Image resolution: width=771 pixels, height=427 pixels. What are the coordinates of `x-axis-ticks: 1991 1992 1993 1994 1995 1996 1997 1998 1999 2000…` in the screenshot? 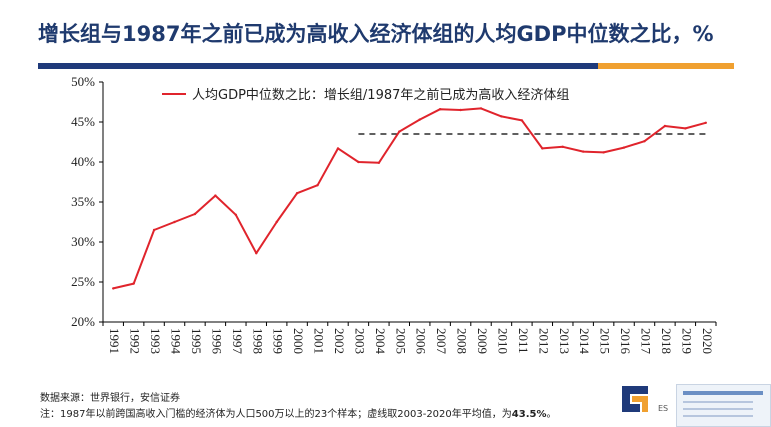 It's located at (409, 338).